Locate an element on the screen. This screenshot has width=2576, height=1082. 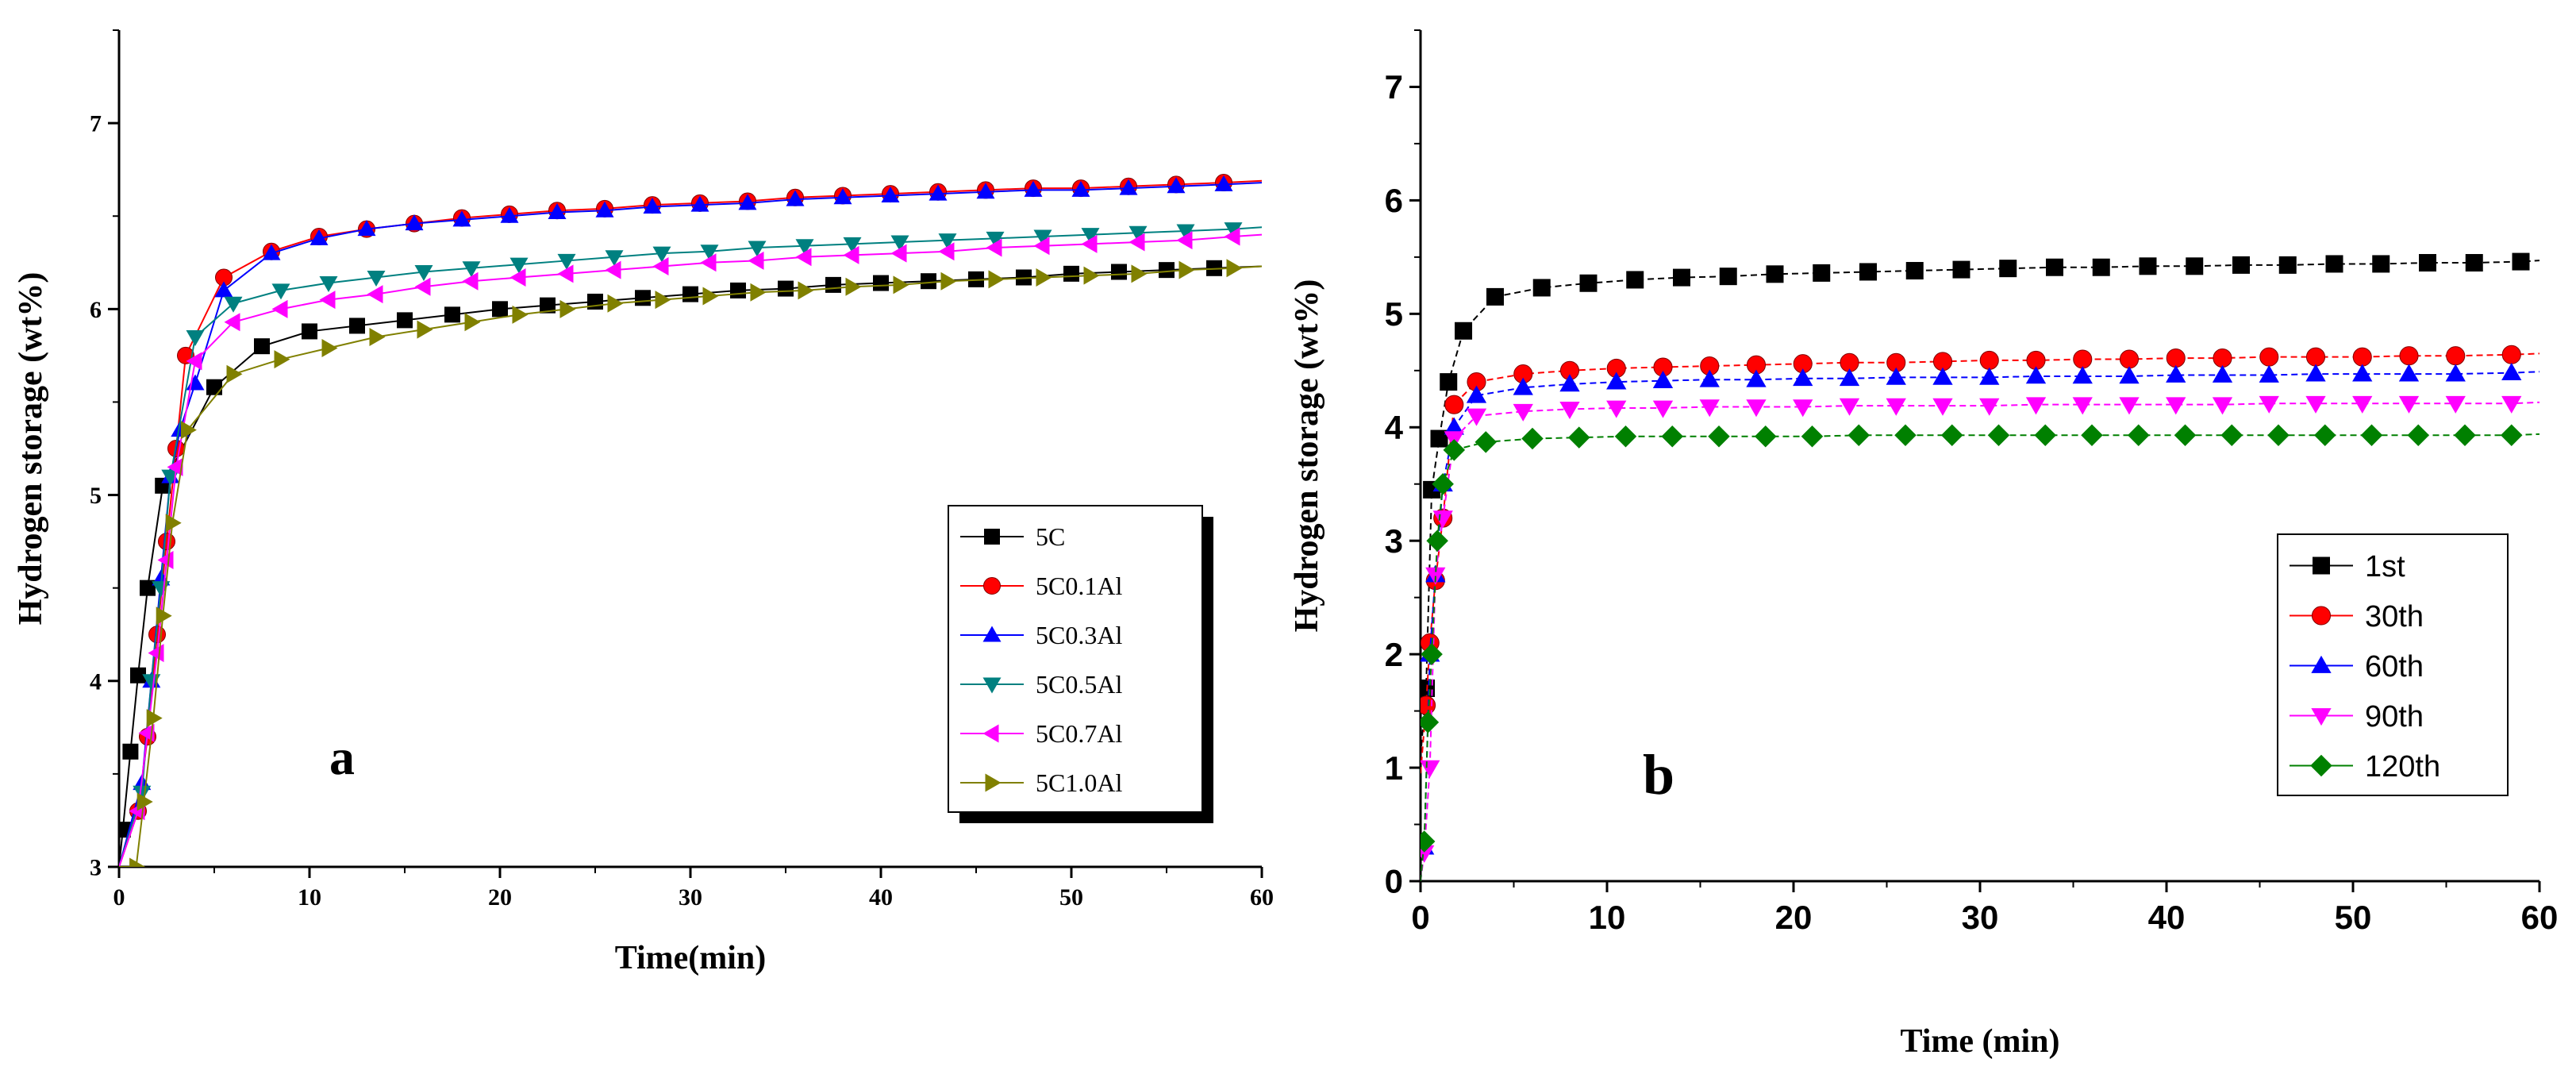
x-axis-label: Time (min) is located at coordinates (1979, 1042).